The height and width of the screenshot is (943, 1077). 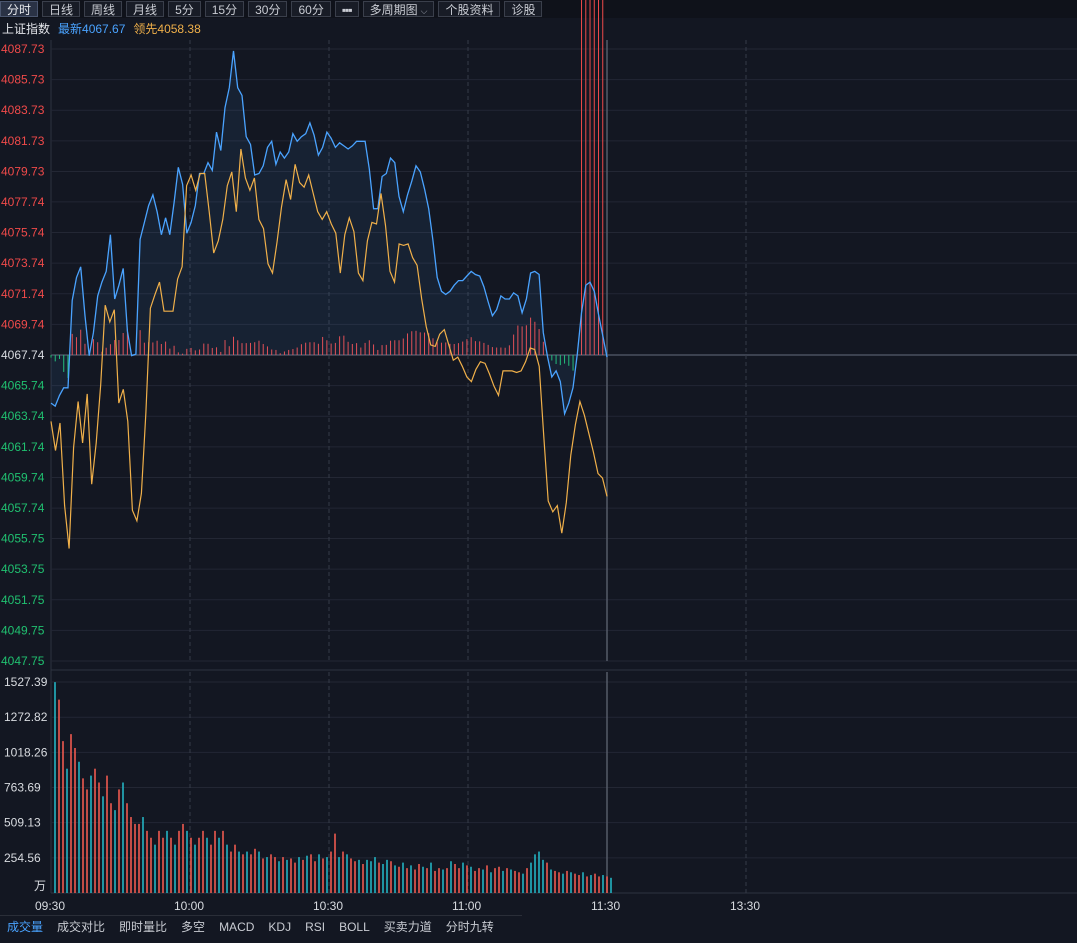 What do you see at coordinates (23, 263) in the screenshot?
I see `price-tick-label: 4073.74` at bounding box center [23, 263].